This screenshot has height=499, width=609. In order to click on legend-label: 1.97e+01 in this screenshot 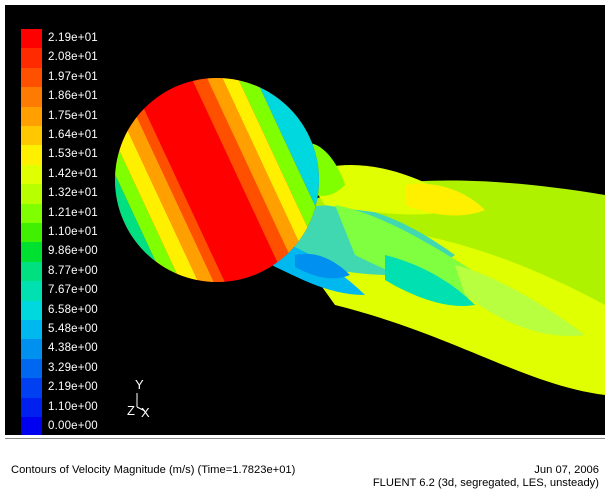, I will do `click(73, 76)`.